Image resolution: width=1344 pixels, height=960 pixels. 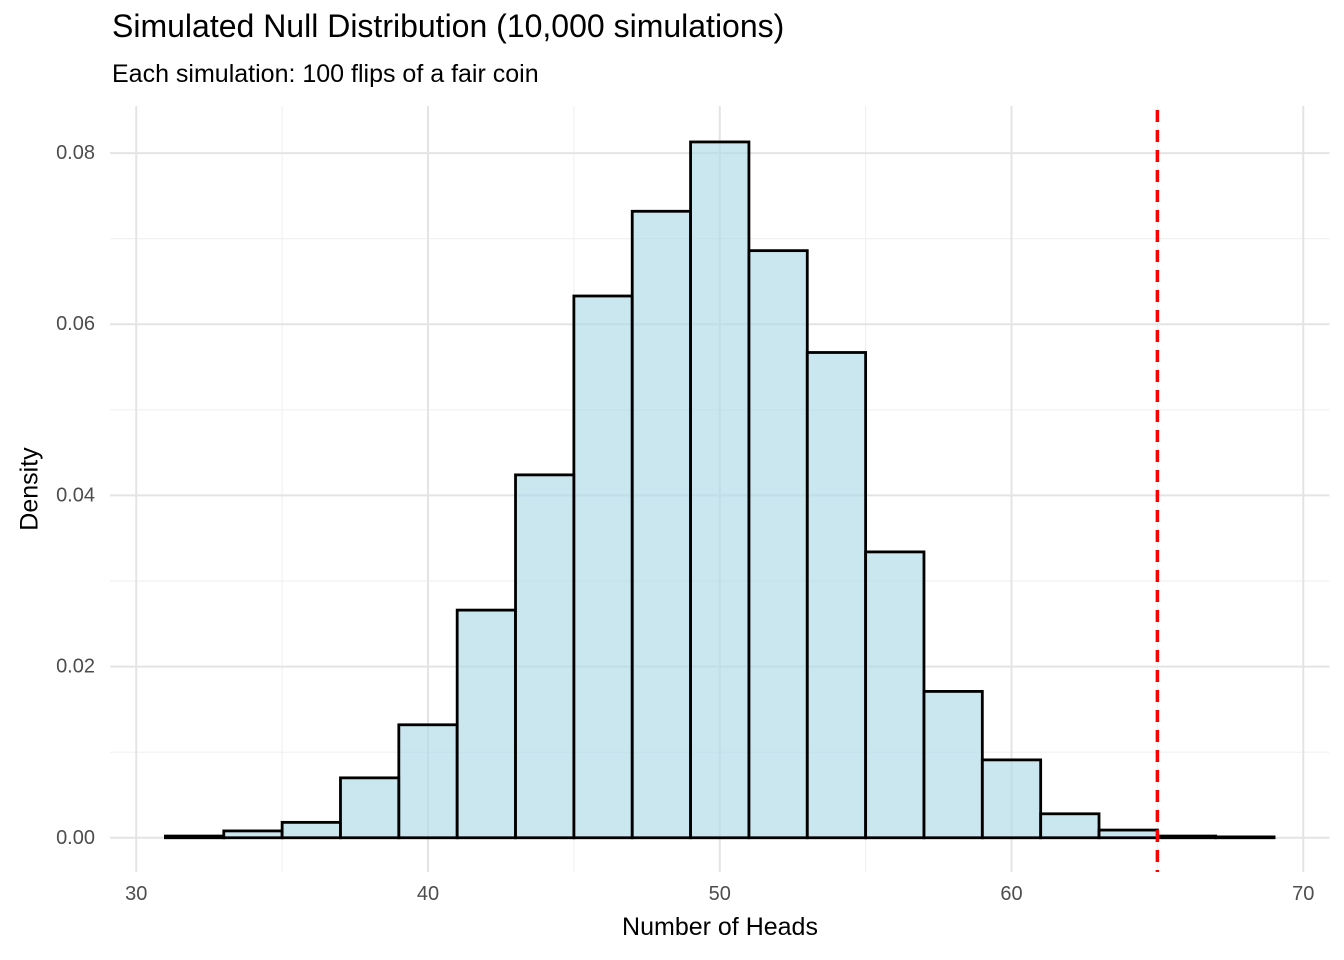 I want to click on y-tick-label: 0.04, so click(x=75, y=495).